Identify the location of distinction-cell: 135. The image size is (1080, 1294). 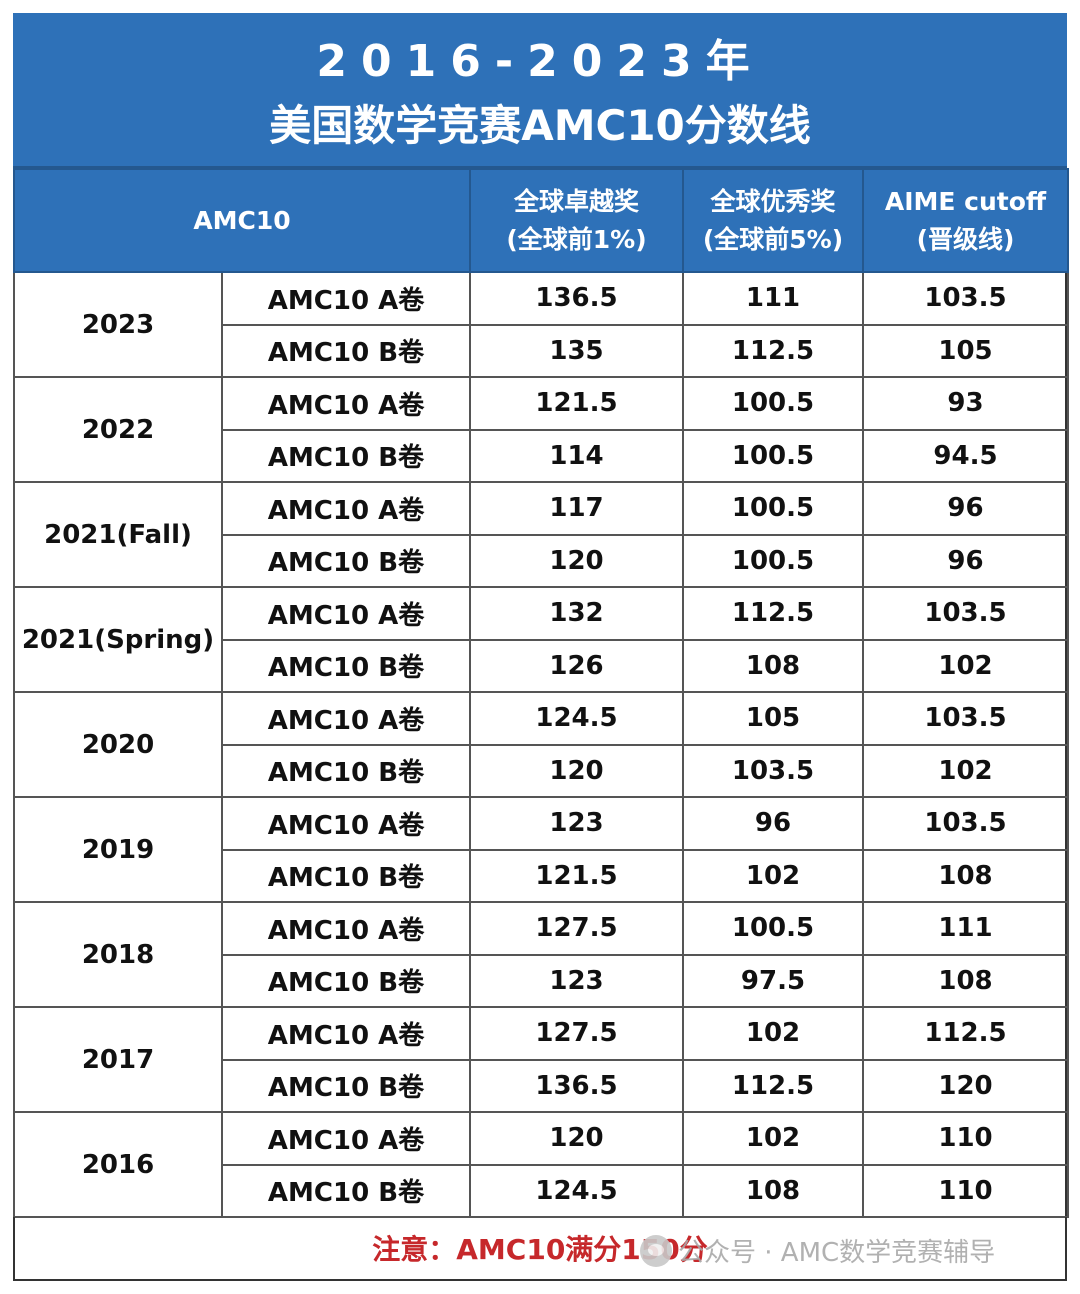
(576, 350).